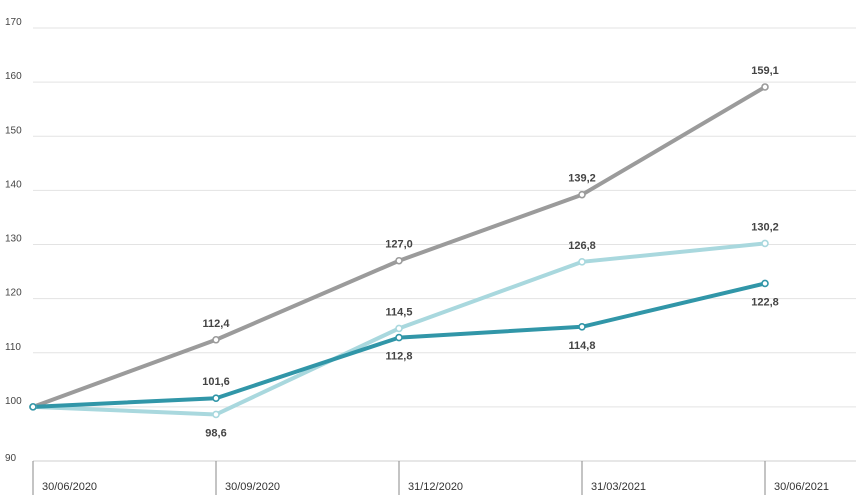 The width and height of the screenshot is (856, 495). Describe the element at coordinates (582, 346) in the screenshot. I see `series-teal-data-label: 114,8` at that location.